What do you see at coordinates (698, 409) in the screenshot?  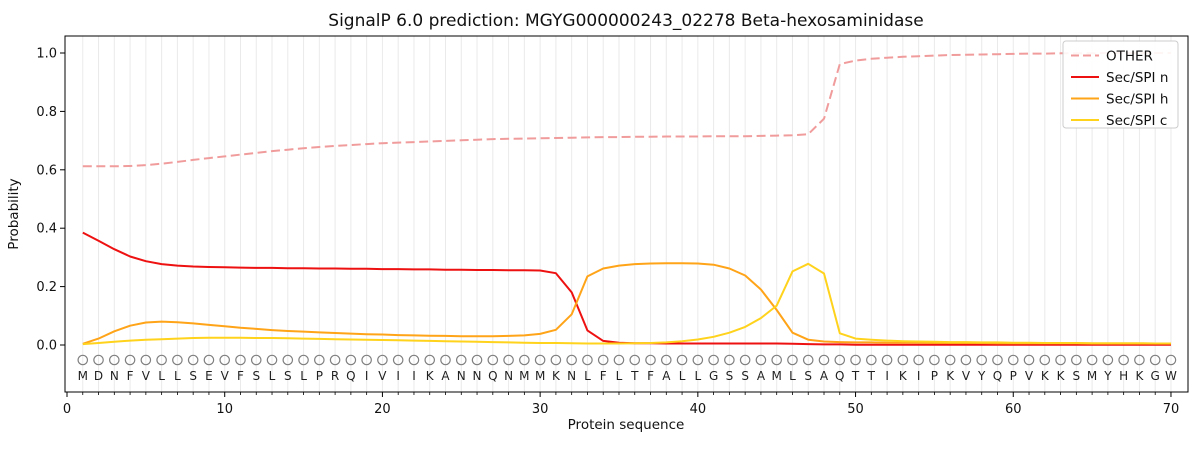 I see `x-tick-label: 40` at bounding box center [698, 409].